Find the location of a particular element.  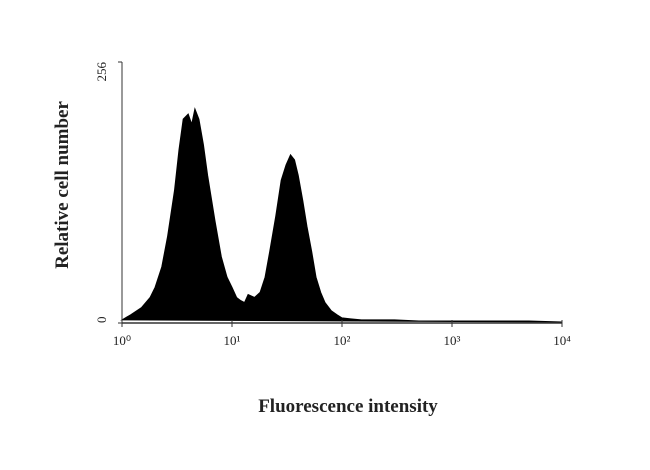

y-axis-label: Relative cell number is located at coordinates (62, 185).